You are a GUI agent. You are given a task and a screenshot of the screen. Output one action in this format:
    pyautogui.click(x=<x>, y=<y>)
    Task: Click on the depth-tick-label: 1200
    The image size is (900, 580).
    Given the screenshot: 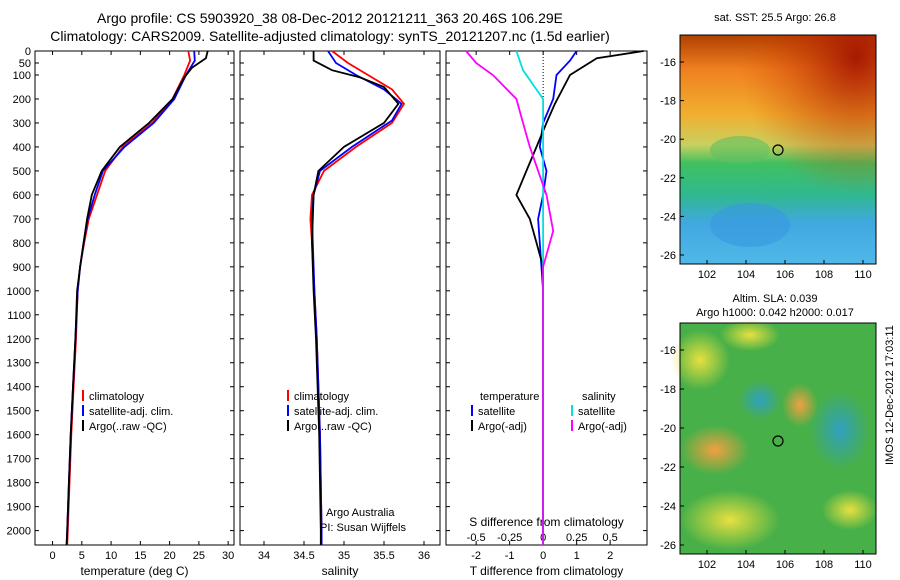 What is the action you would take?
    pyautogui.click(x=19, y=340)
    